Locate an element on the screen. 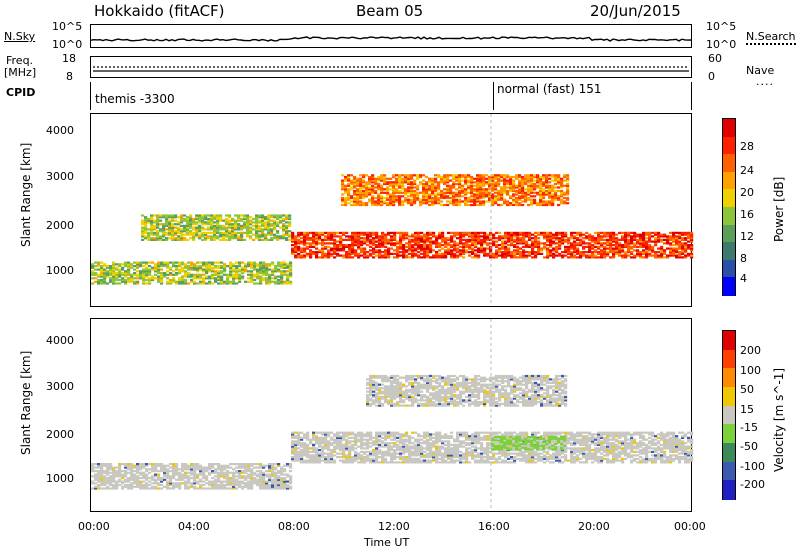  power-ytick-4000: 4000 is located at coordinates (60, 130).